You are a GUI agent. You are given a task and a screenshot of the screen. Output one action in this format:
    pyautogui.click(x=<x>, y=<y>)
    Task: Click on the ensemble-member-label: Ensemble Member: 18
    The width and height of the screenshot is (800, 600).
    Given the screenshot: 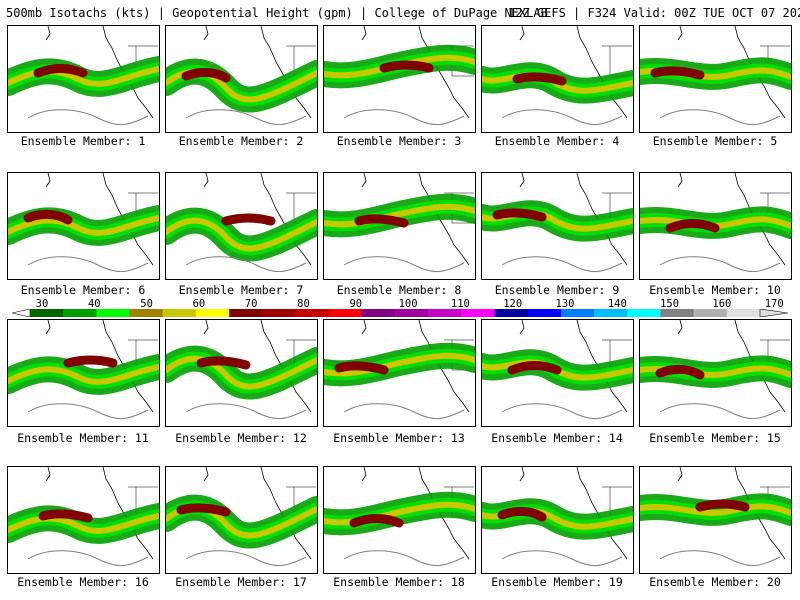 What is the action you would take?
    pyautogui.click(x=399, y=582)
    